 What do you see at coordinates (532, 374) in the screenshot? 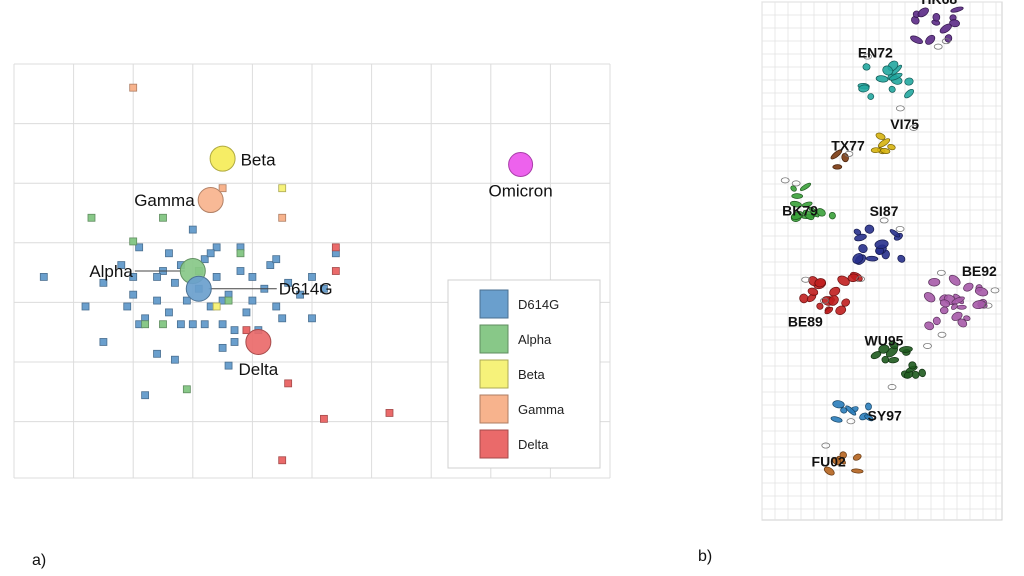
I see `legend-label-beta: Beta` at bounding box center [532, 374].